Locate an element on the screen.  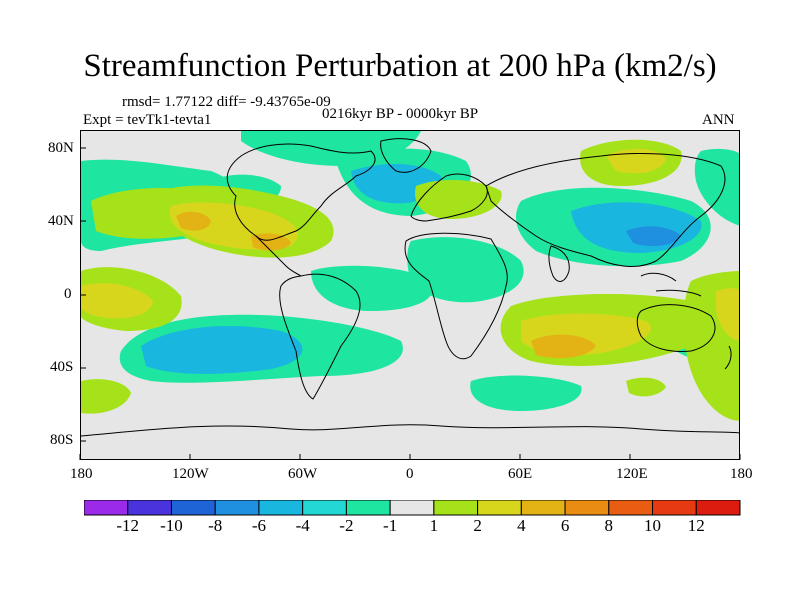
colorbar-label: -12 is located at coordinates (128, 525).